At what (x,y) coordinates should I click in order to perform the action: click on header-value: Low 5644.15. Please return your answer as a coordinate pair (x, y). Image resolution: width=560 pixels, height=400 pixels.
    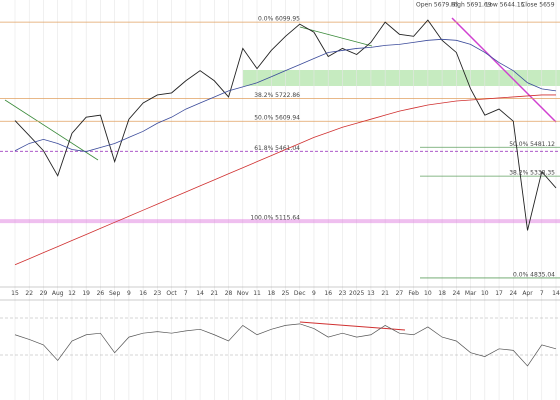
    Looking at the image, I should click on (505, 5).